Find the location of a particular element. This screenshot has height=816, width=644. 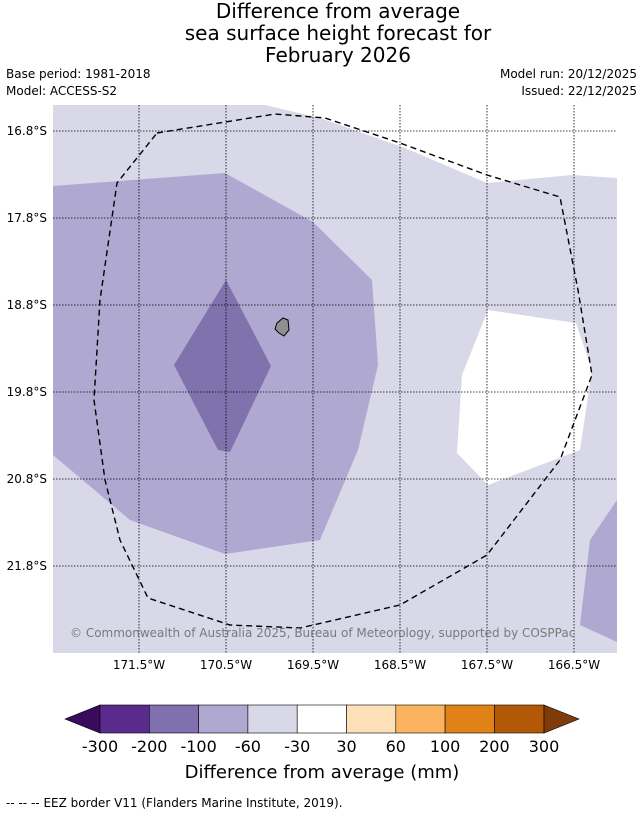

colorbar-tick-label: -30 is located at coordinates (297, 746).